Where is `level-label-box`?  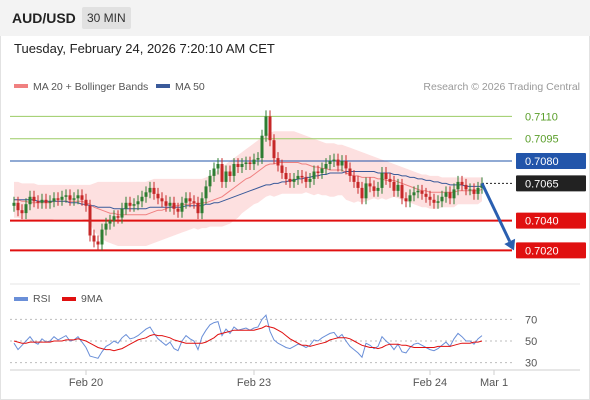 level-label-box is located at coordinates (551, 161).